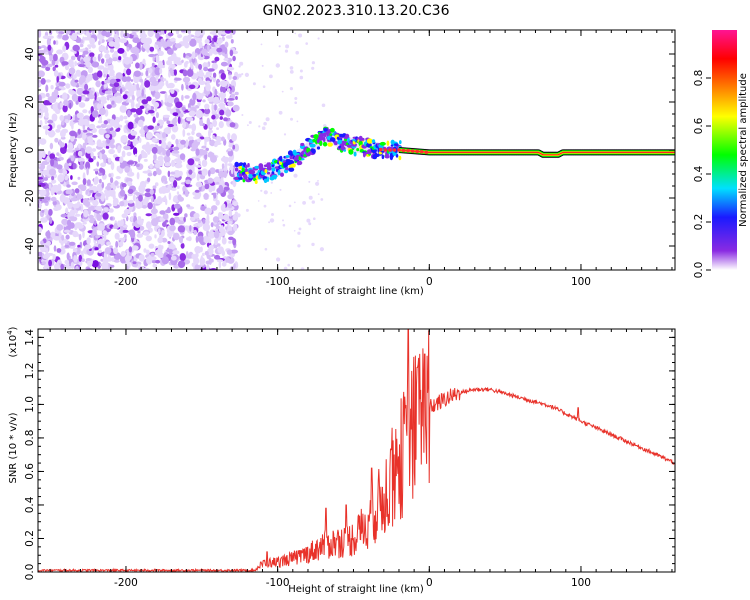  What do you see at coordinates (356, 11) in the screenshot?
I see `chart-title: GN02.2023.310.13.20.C36` at bounding box center [356, 11].